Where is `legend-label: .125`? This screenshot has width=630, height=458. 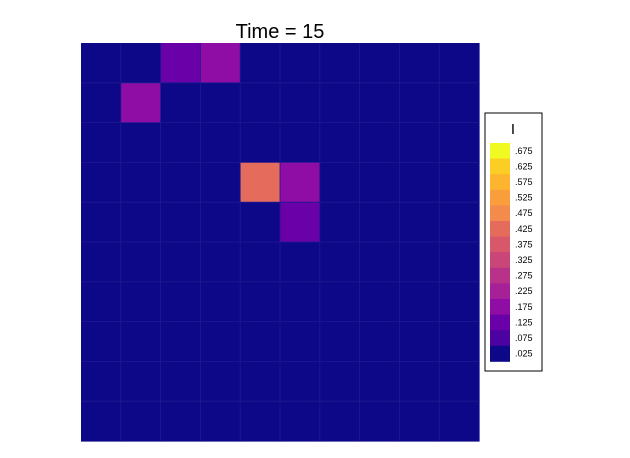
legend-label: .125 is located at coordinates (524, 322).